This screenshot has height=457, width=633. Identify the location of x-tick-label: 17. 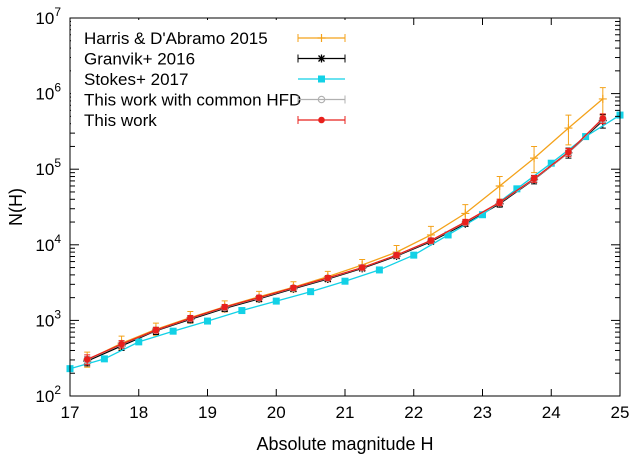
(70, 412).